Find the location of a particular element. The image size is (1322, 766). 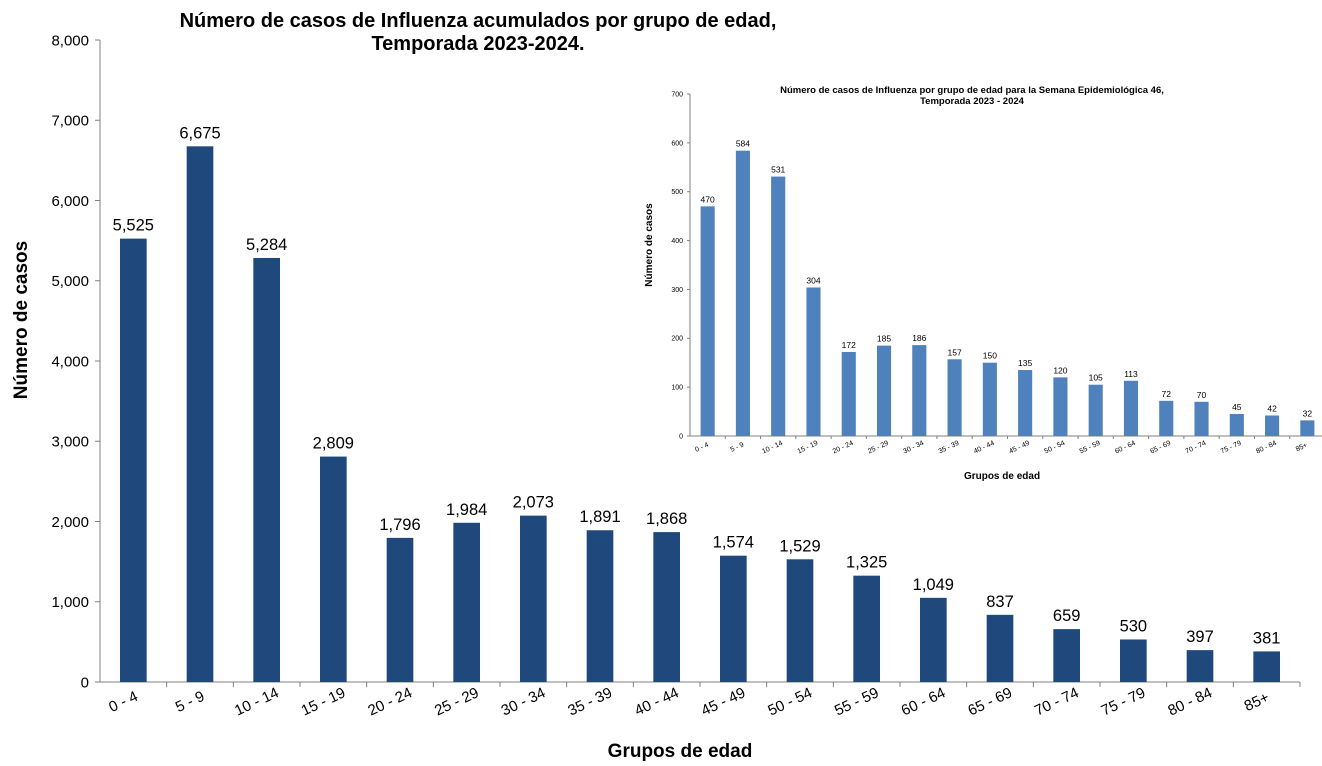

main-chart-x-tick-label: 75 - 79 is located at coordinates (1124, 701).